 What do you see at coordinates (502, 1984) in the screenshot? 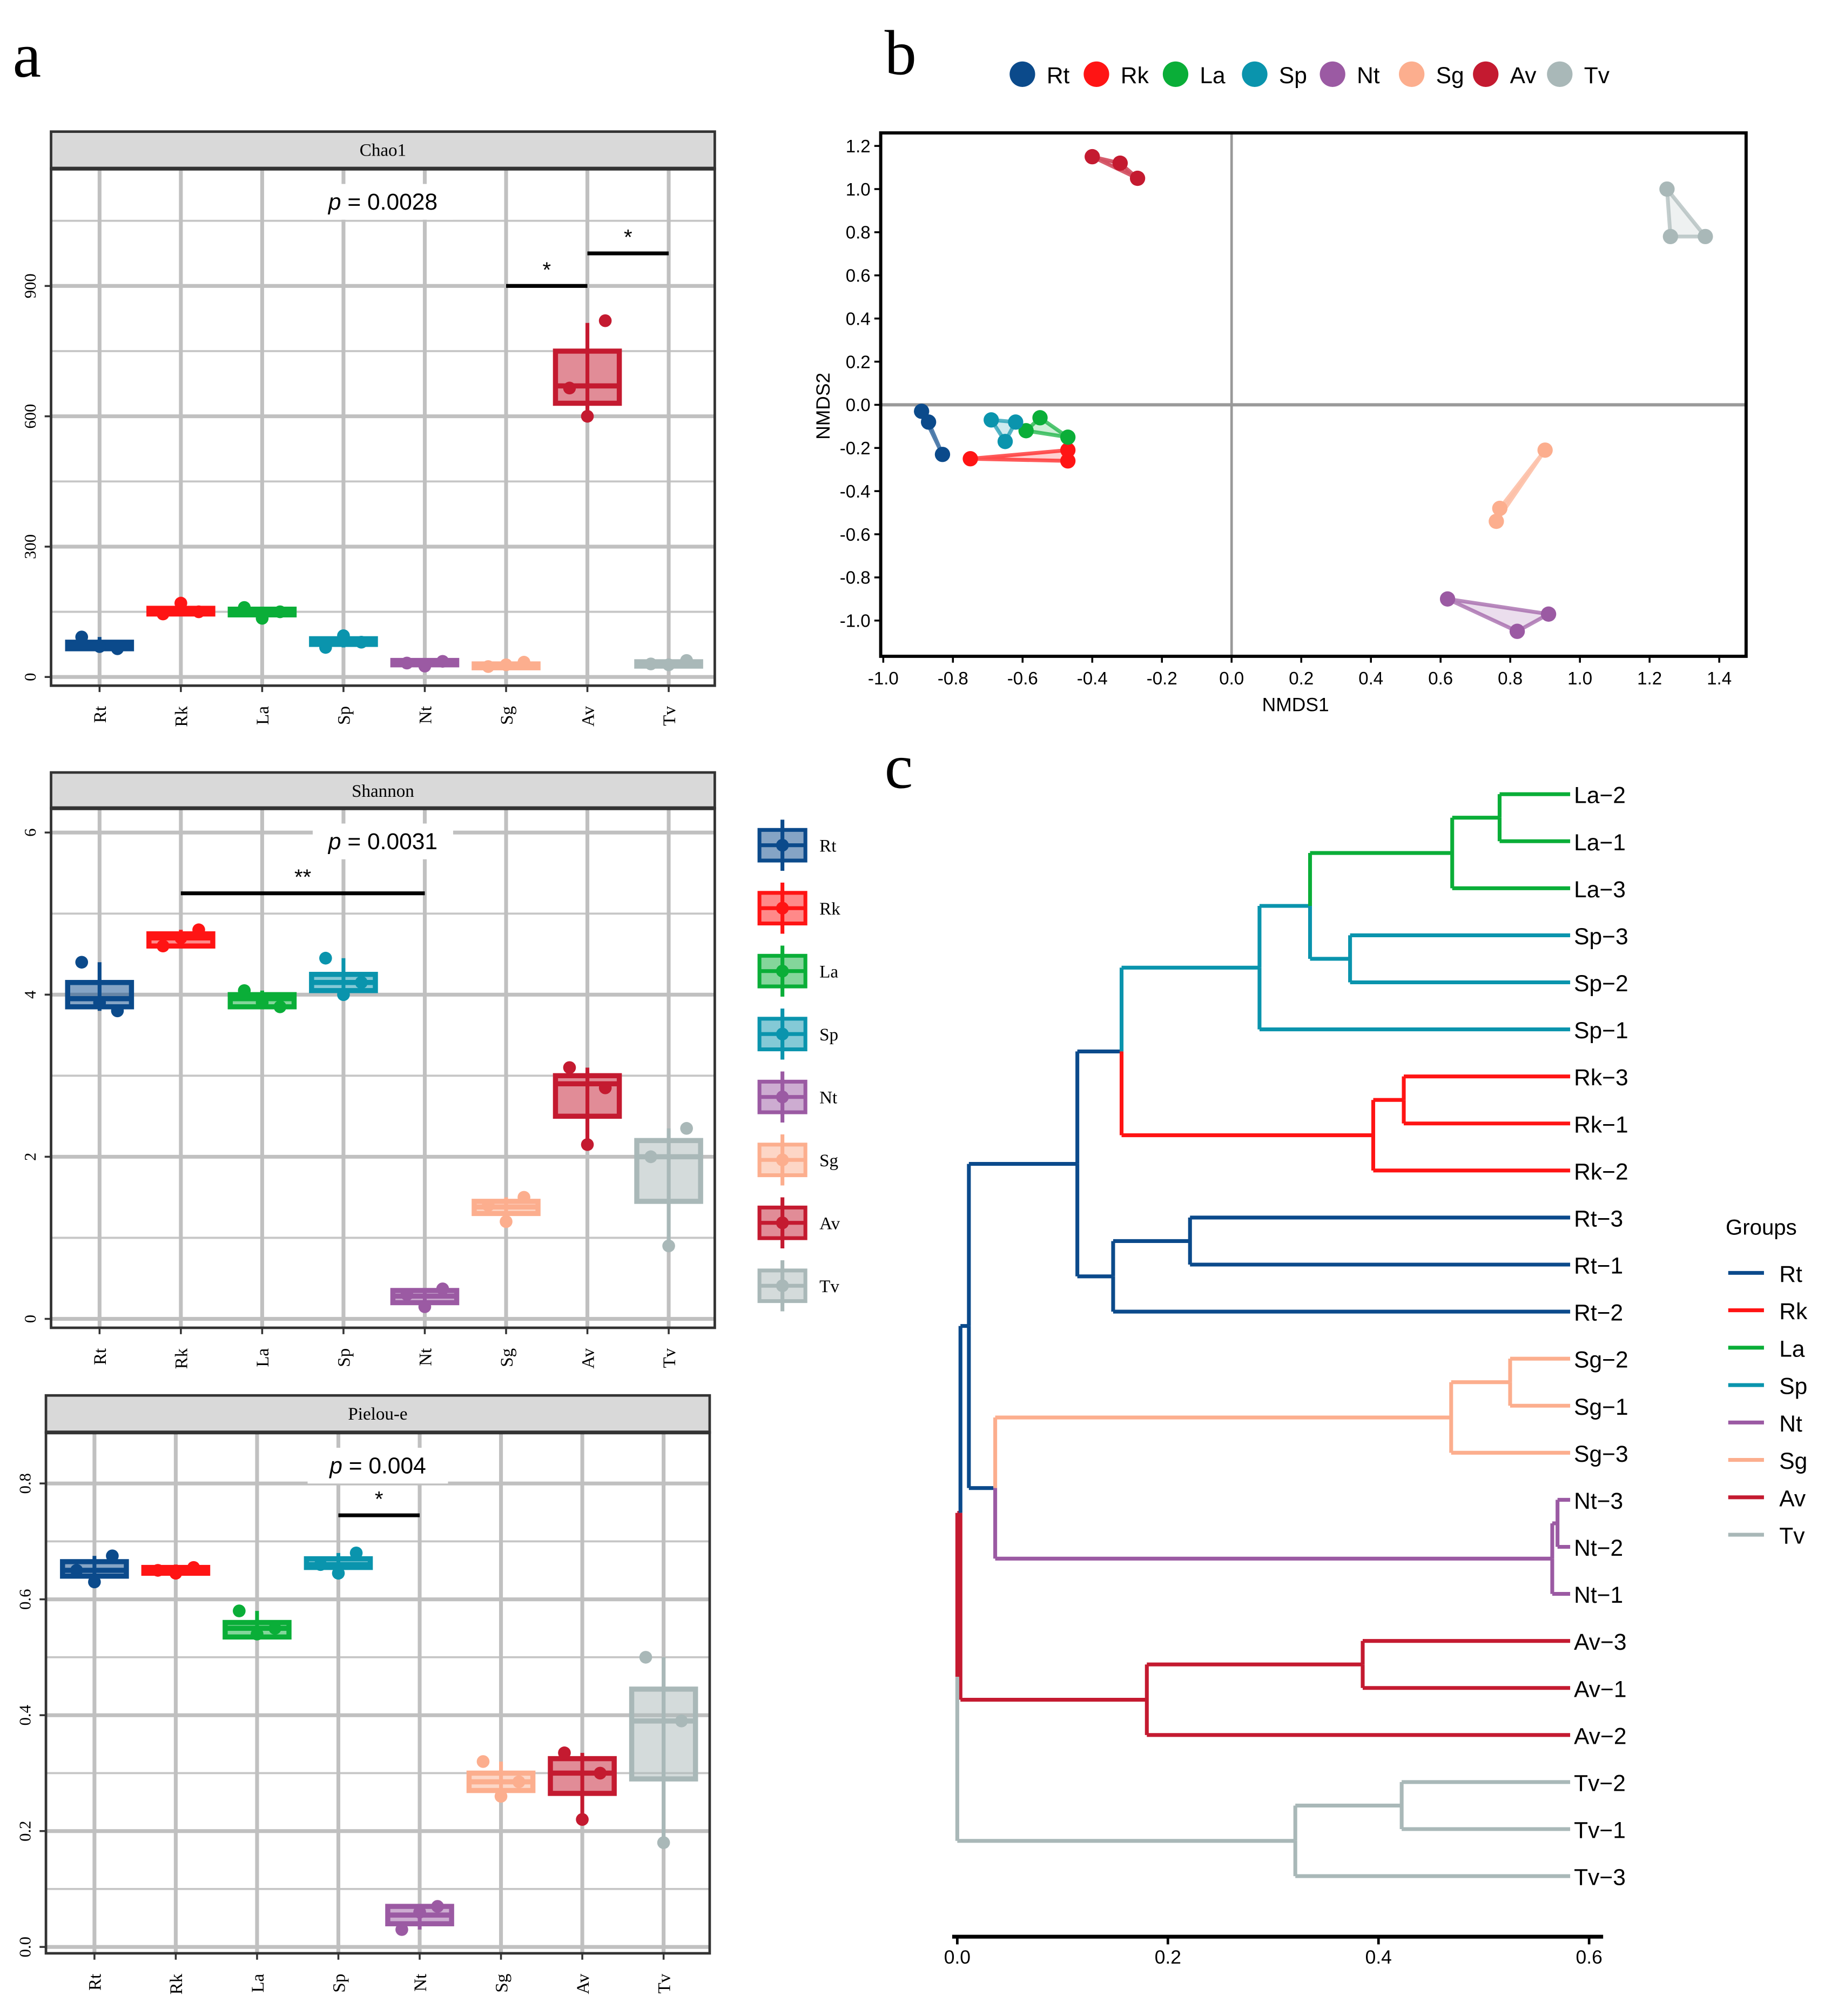
I see `x-tick-label: Sg` at bounding box center [502, 1984].